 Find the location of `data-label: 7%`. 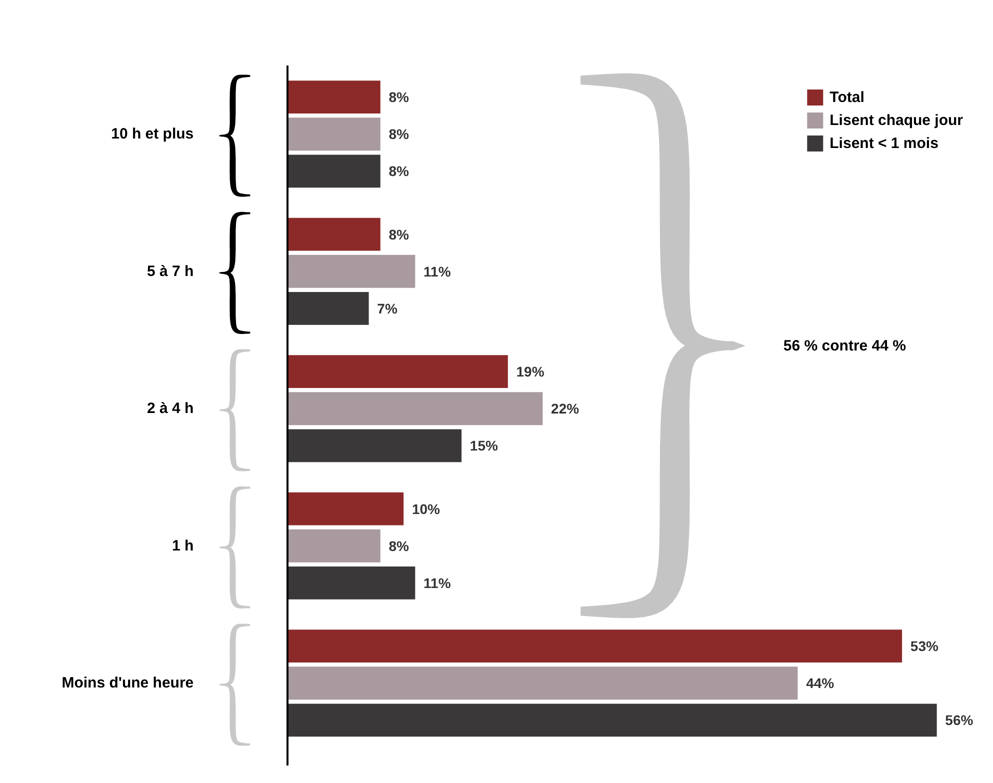

data-label: 7% is located at coordinates (387, 308).